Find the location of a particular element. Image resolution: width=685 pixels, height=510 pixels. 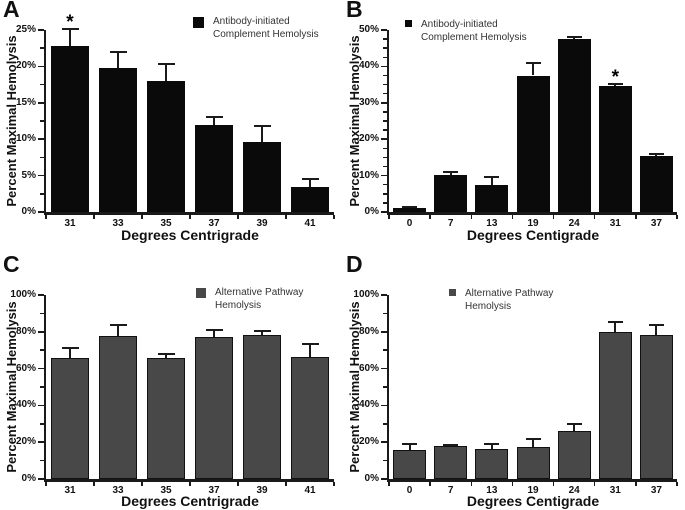

legend-label-line: Complement Hemolysis is located at coordinates (474, 37).